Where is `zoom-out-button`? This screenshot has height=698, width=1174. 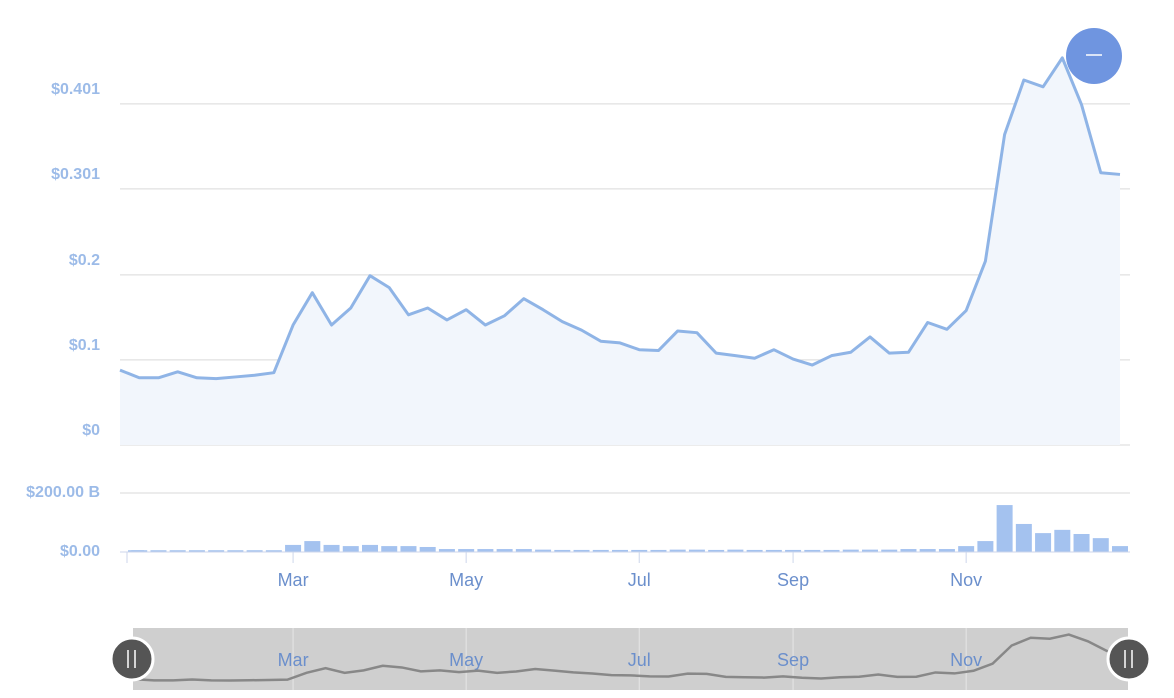
zoom-out-button is located at coordinates (1094, 56).